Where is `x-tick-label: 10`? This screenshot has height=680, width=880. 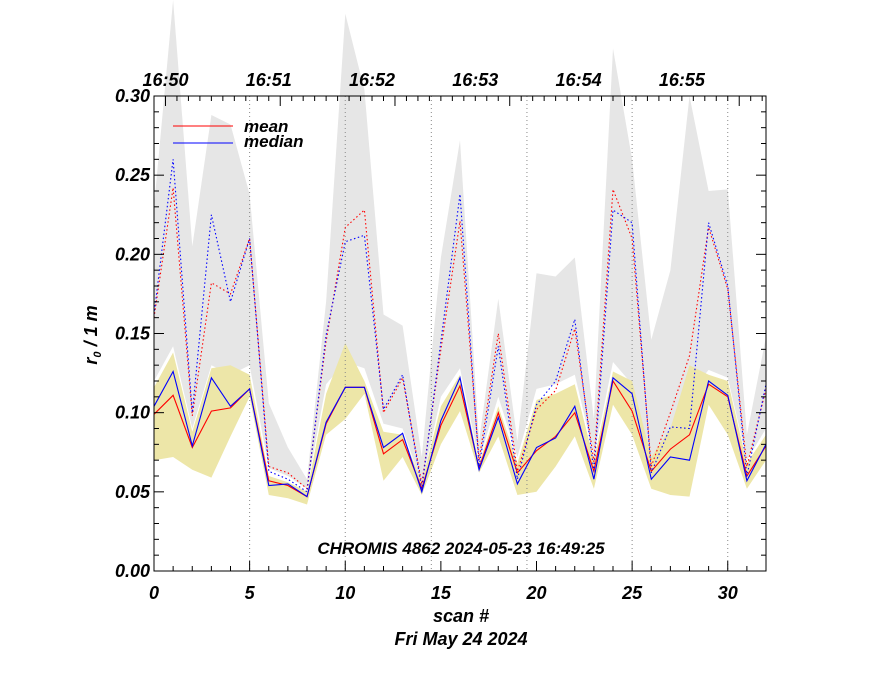 x-tick-label: 10 is located at coordinates (345, 593).